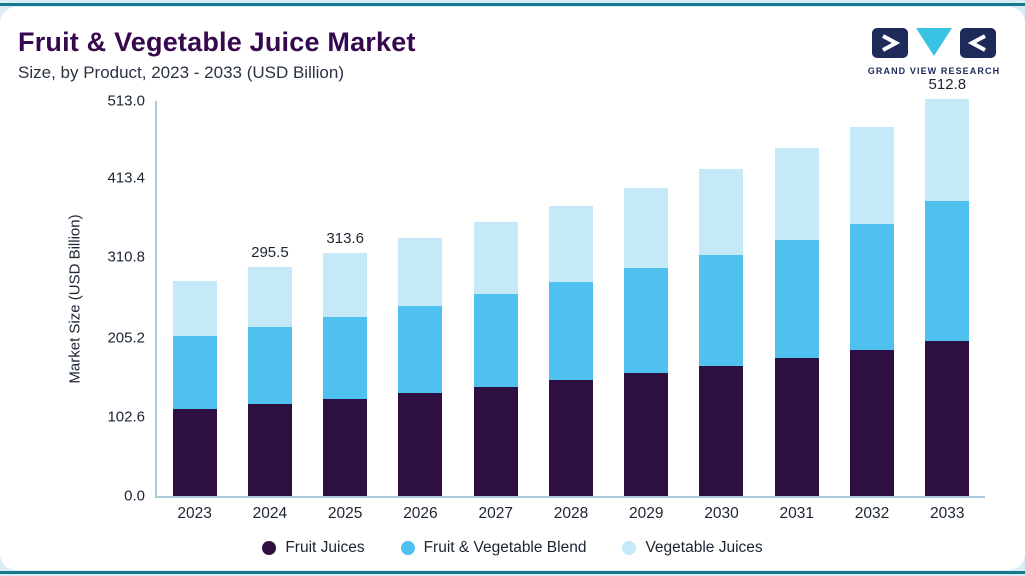 This screenshot has height=576, width=1025. Describe the element at coordinates (495, 513) in the screenshot. I see `x-tick-2027: 2027` at that location.